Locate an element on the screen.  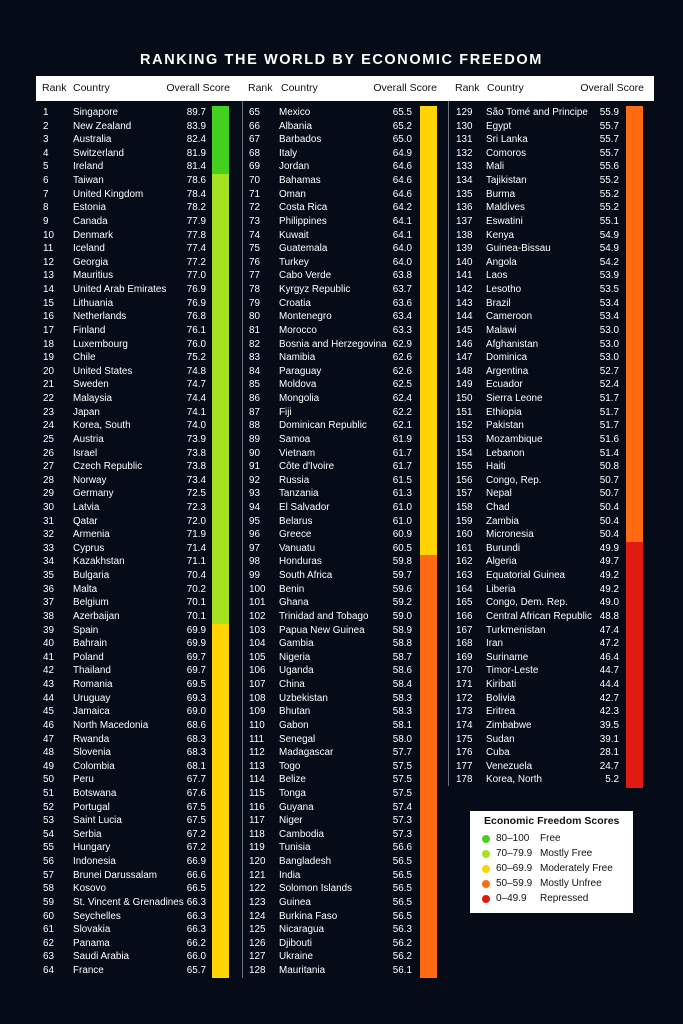
table-row: 39 Spain 69.9 is located at coordinates (124, 631).